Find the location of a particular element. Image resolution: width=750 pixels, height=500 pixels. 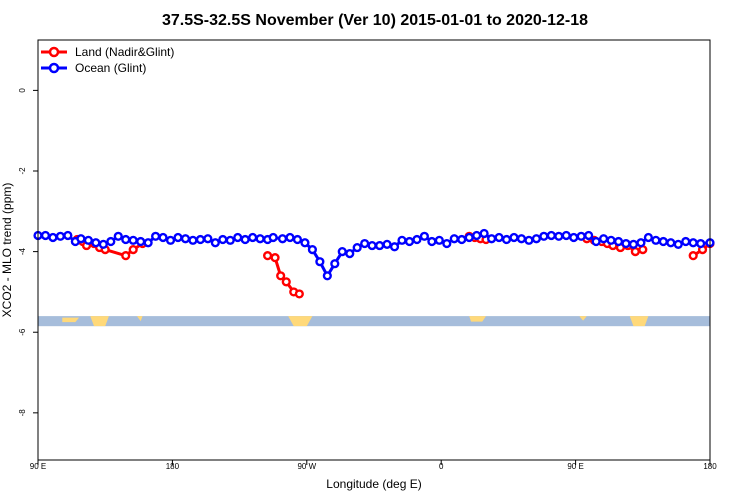

y-tick-label: -2 is located at coordinates (22, 171).